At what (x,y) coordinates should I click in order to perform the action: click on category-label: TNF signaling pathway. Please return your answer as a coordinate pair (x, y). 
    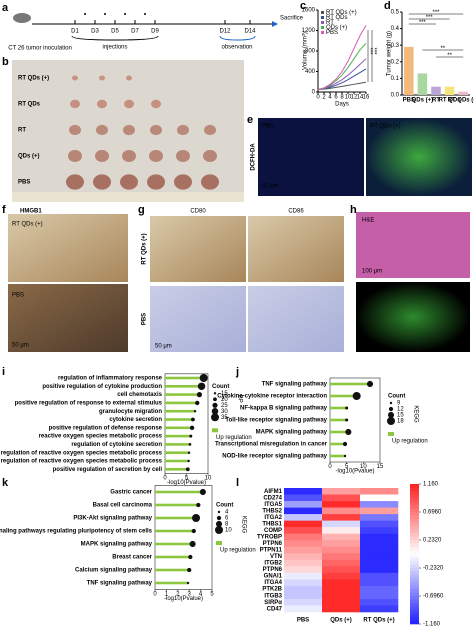
    Looking at the image, I should click on (120, 584).